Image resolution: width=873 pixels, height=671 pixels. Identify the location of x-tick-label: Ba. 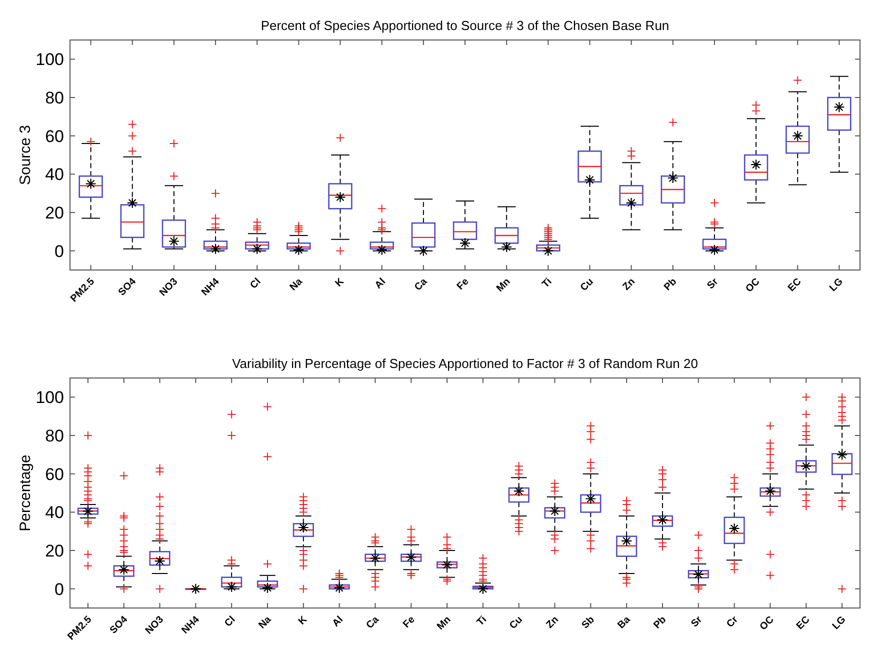
(625, 623).